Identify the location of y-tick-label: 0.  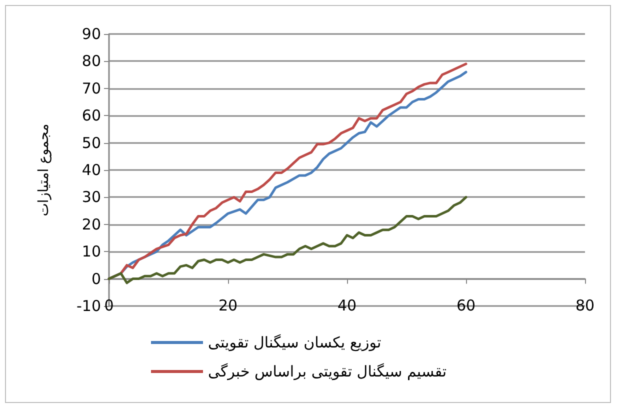
(96, 279).